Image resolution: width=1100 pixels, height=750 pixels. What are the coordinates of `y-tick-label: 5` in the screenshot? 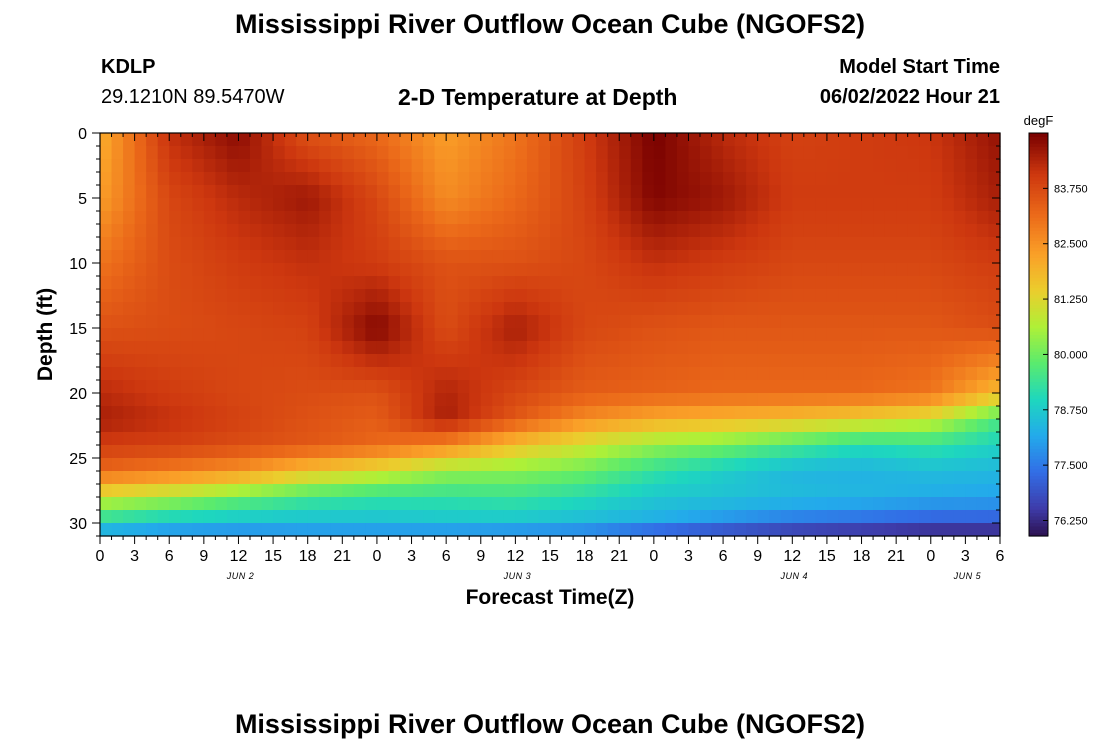 It's located at (82, 199).